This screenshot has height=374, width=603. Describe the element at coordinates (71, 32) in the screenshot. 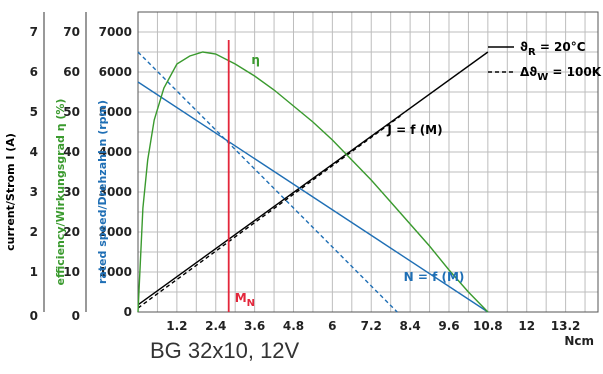

I see `efficiency-axis-tick-label: 70` at that location.